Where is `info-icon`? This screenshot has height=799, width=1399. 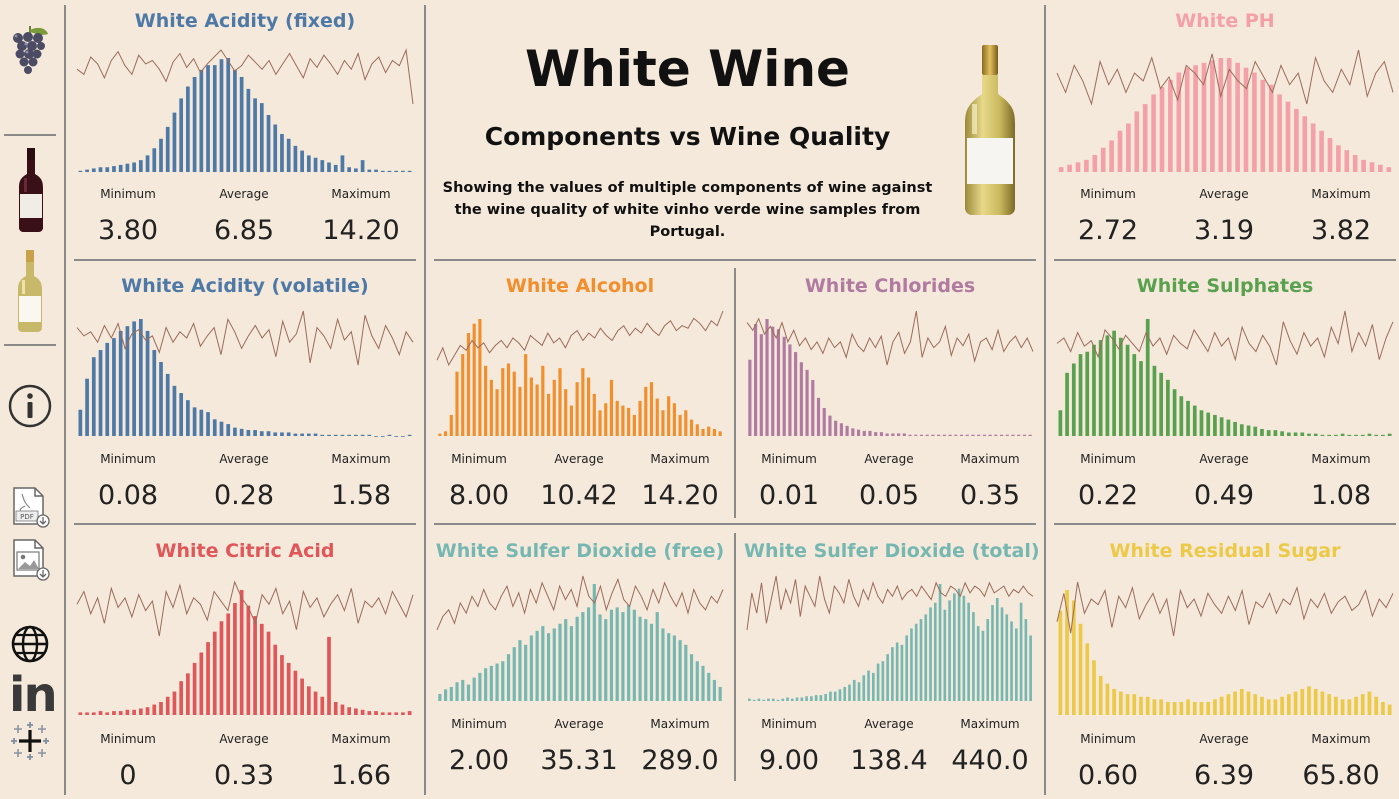
info-icon is located at coordinates (30, 408).